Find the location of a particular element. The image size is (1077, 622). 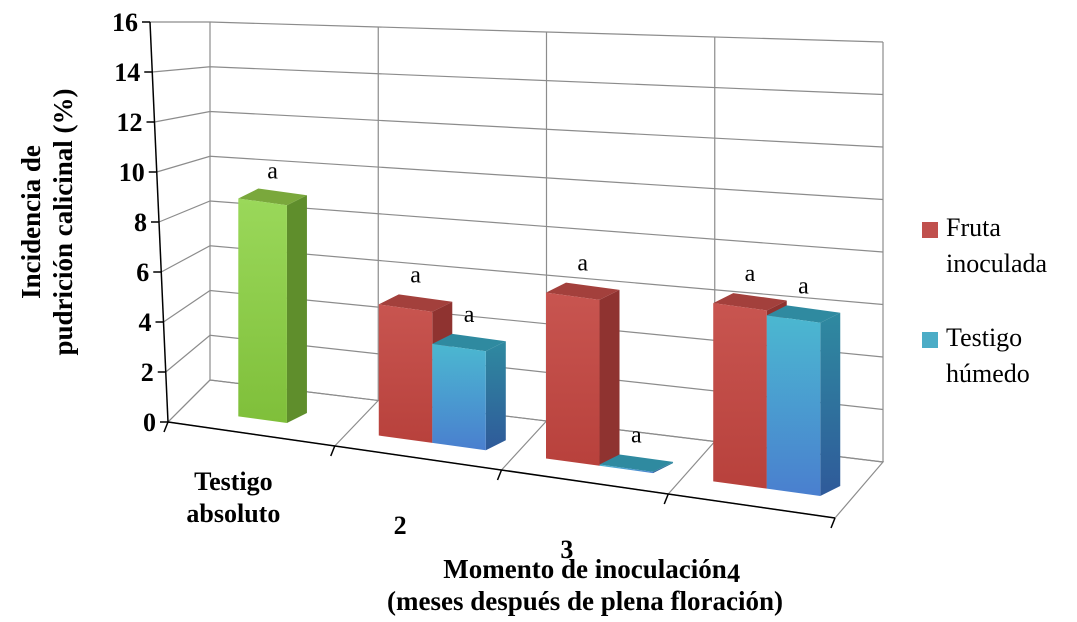

y-tick-label: 0 is located at coordinates (149, 422).